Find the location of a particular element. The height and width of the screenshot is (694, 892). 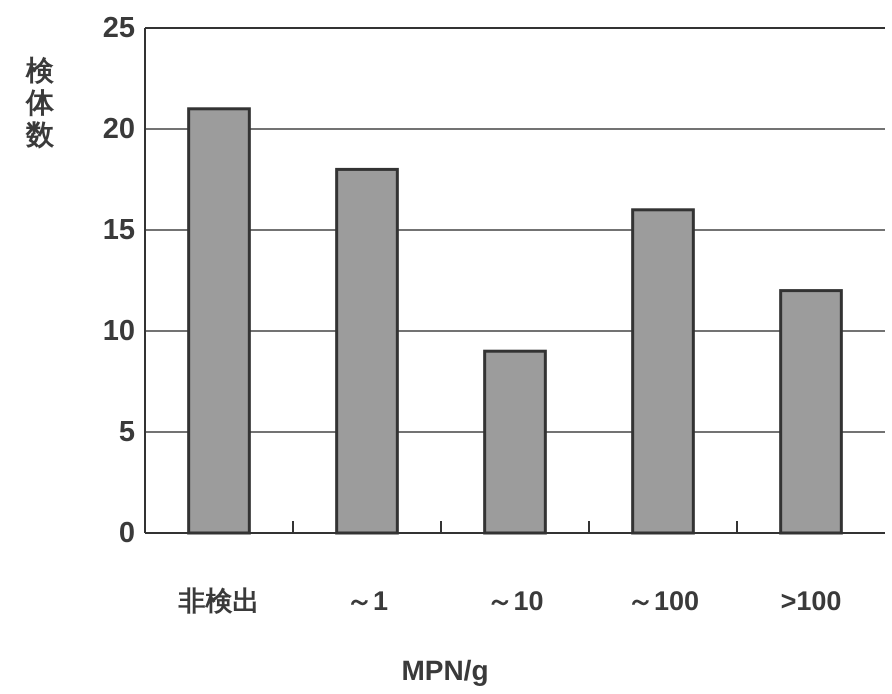

x-tick-label: ～10 is located at coordinates (515, 601).